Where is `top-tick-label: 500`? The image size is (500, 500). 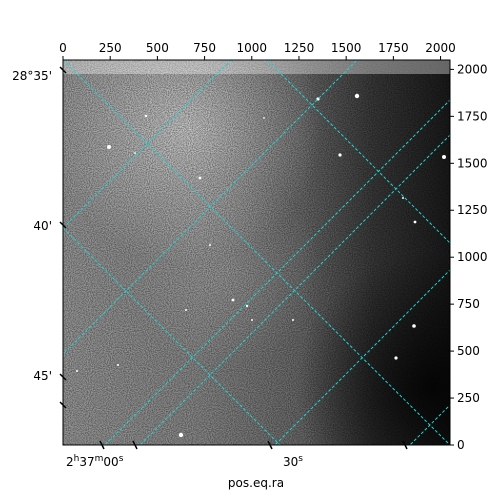 top-tick-label: 500 is located at coordinates (157, 48).